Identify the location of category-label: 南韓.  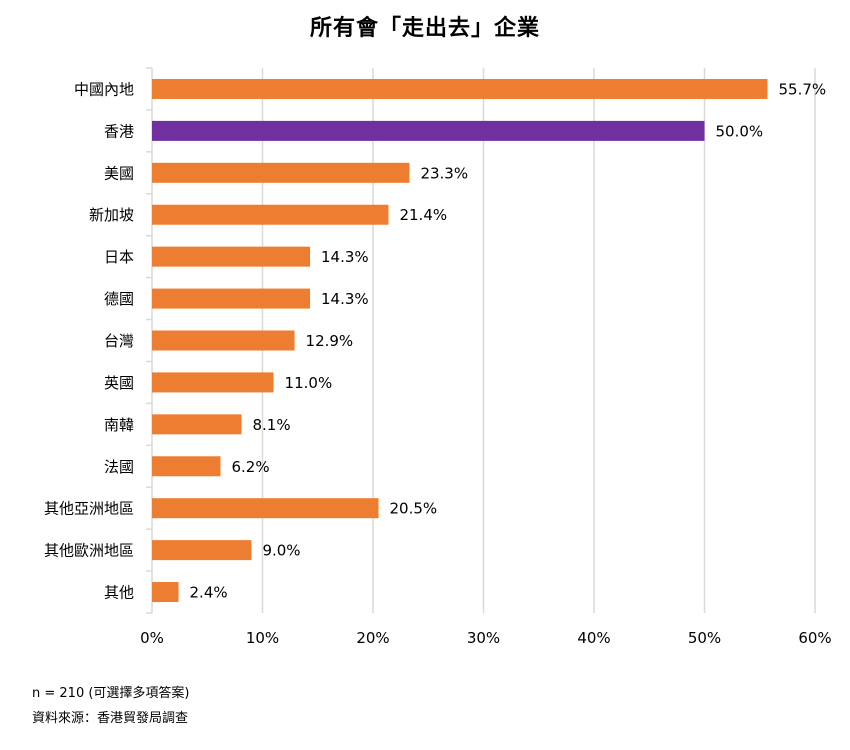
(119, 425).